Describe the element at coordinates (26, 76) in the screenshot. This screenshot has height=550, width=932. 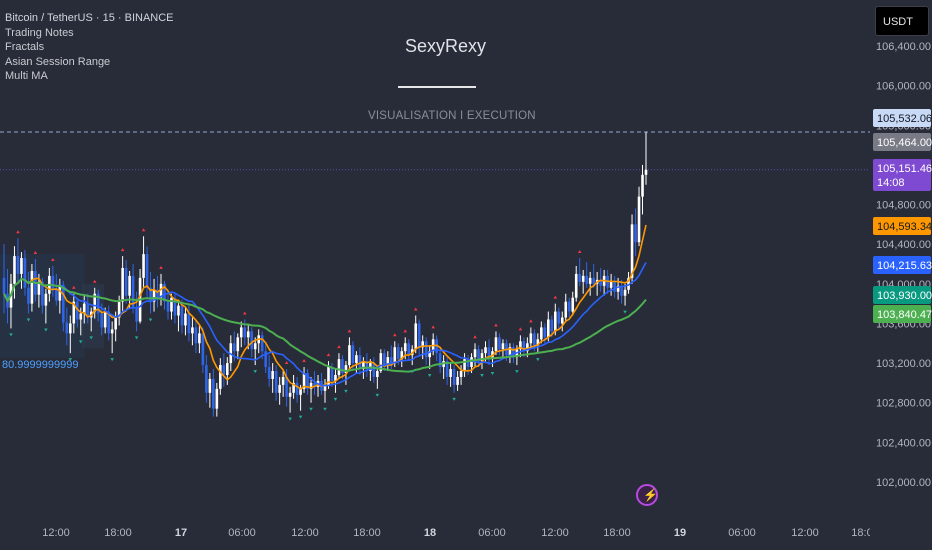
I see `indicator-multi-ma: Multi MA` at that location.